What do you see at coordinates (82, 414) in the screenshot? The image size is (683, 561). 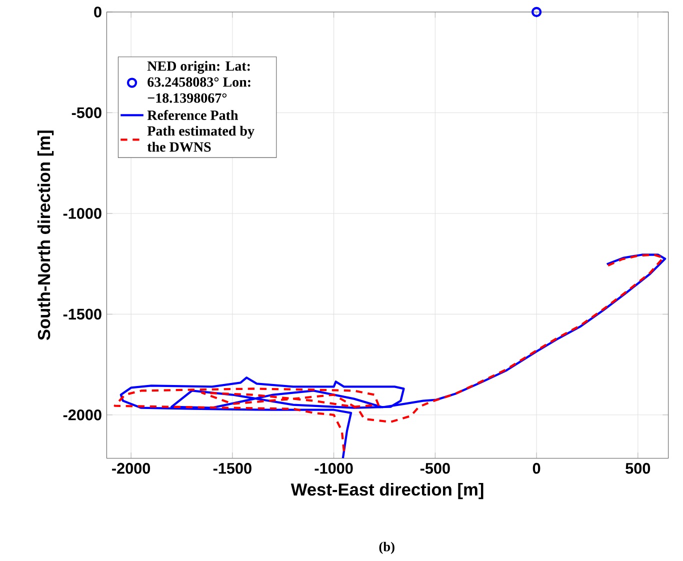 I see `y-tick-label: -2000` at bounding box center [82, 414].